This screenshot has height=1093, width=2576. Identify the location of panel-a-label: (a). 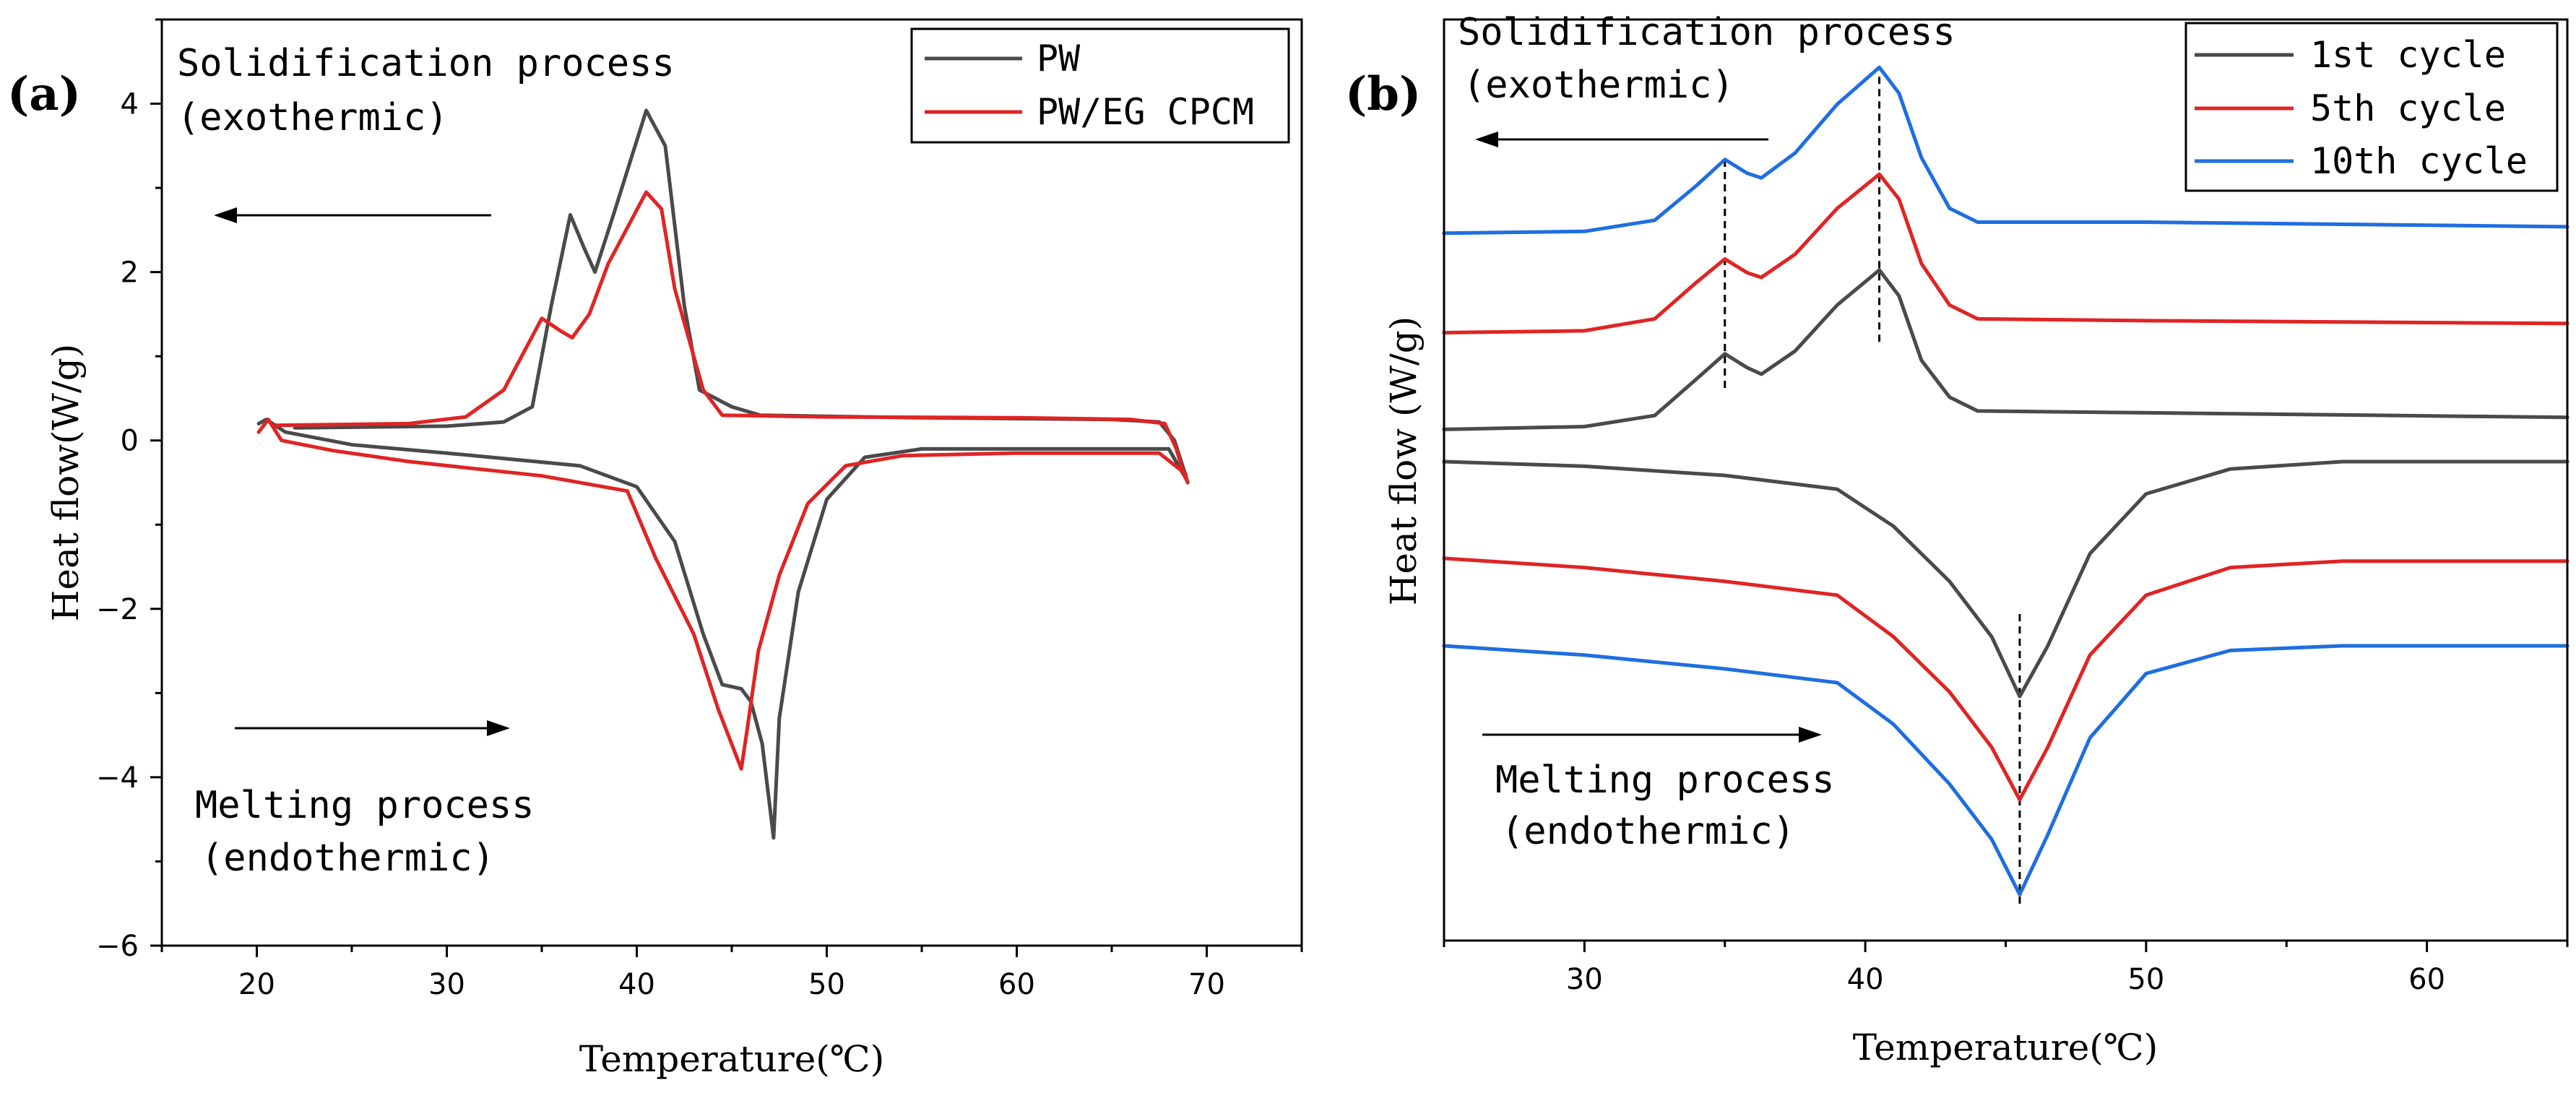
(44, 94).